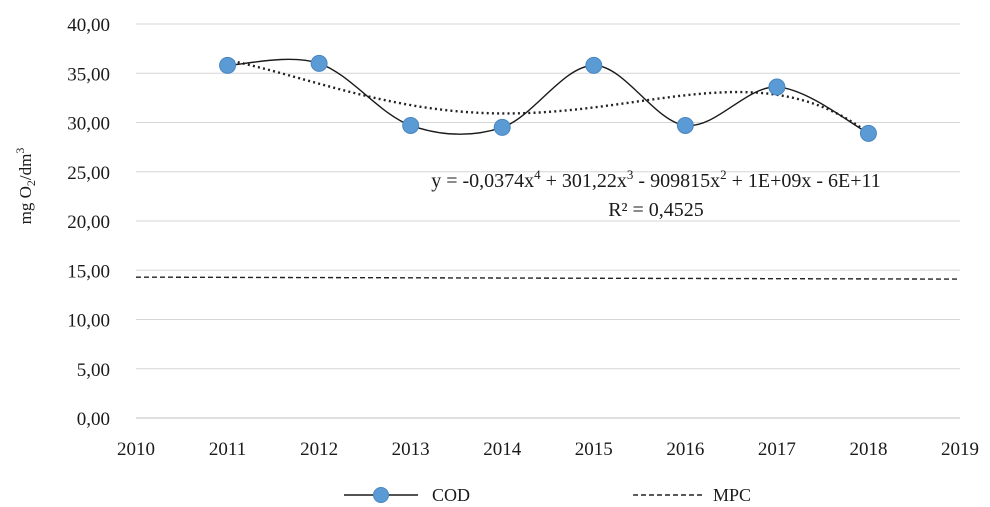  Describe the element at coordinates (685, 449) in the screenshot. I see `x-tick-label-6: 2016` at that location.